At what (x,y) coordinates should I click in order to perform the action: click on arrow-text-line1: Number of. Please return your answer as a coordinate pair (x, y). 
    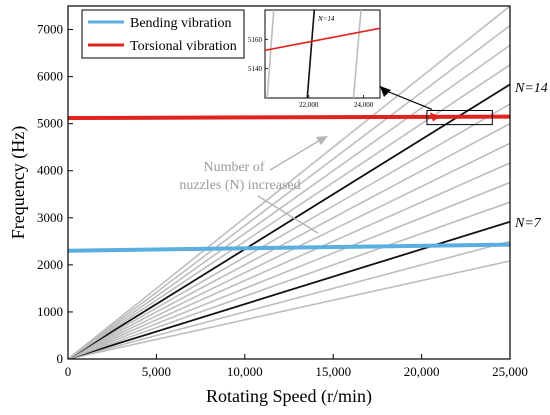
    Looking at the image, I should click on (233, 167).